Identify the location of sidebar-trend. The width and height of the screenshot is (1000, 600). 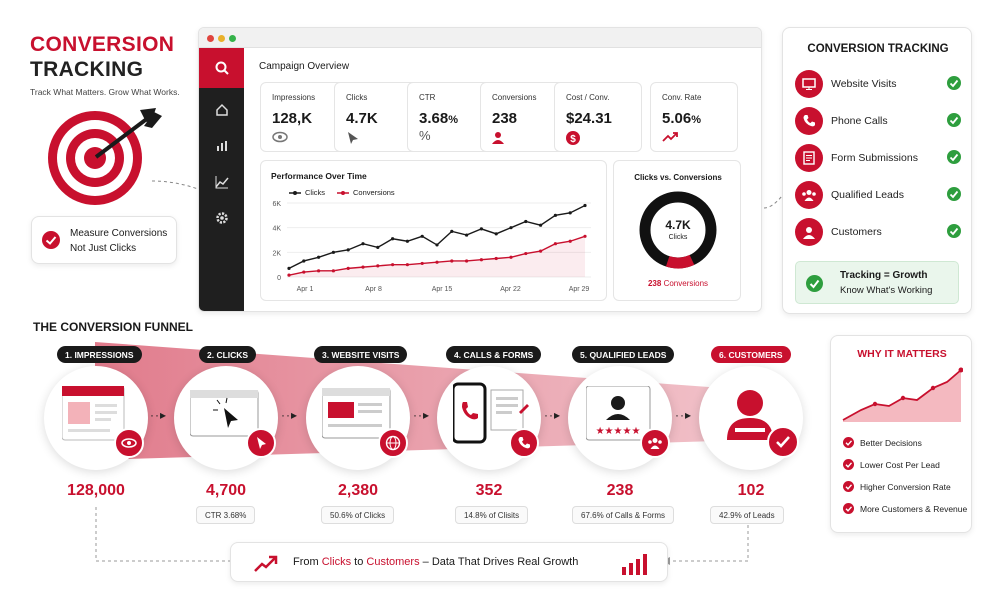
(221, 182).